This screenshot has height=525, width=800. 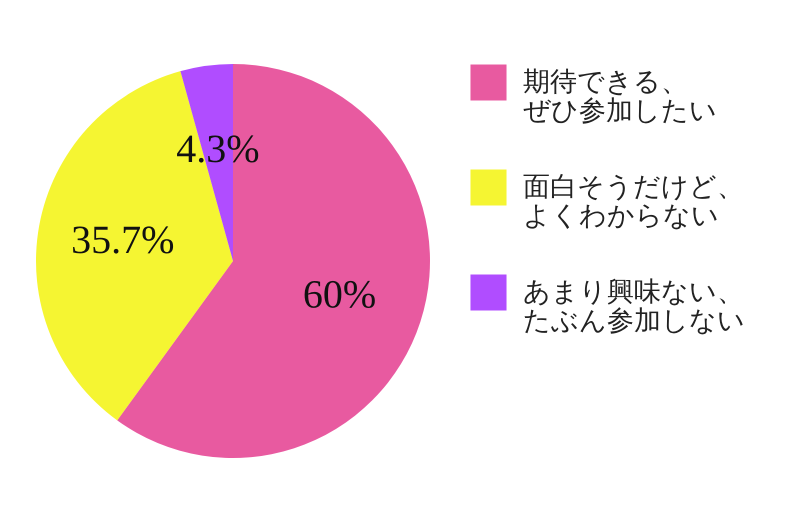 I want to click on legend-label: あまり興味ない、たぶん参加しない, so click(x=634, y=306).